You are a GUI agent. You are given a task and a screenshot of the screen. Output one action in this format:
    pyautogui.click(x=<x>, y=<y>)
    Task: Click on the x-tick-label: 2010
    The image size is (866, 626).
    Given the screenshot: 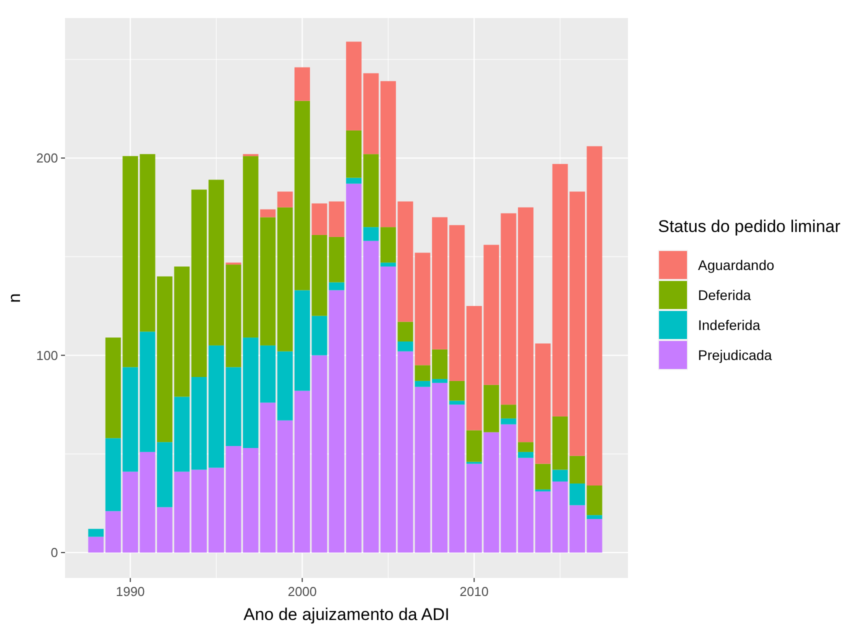 What is the action you would take?
    pyautogui.click(x=474, y=591)
    